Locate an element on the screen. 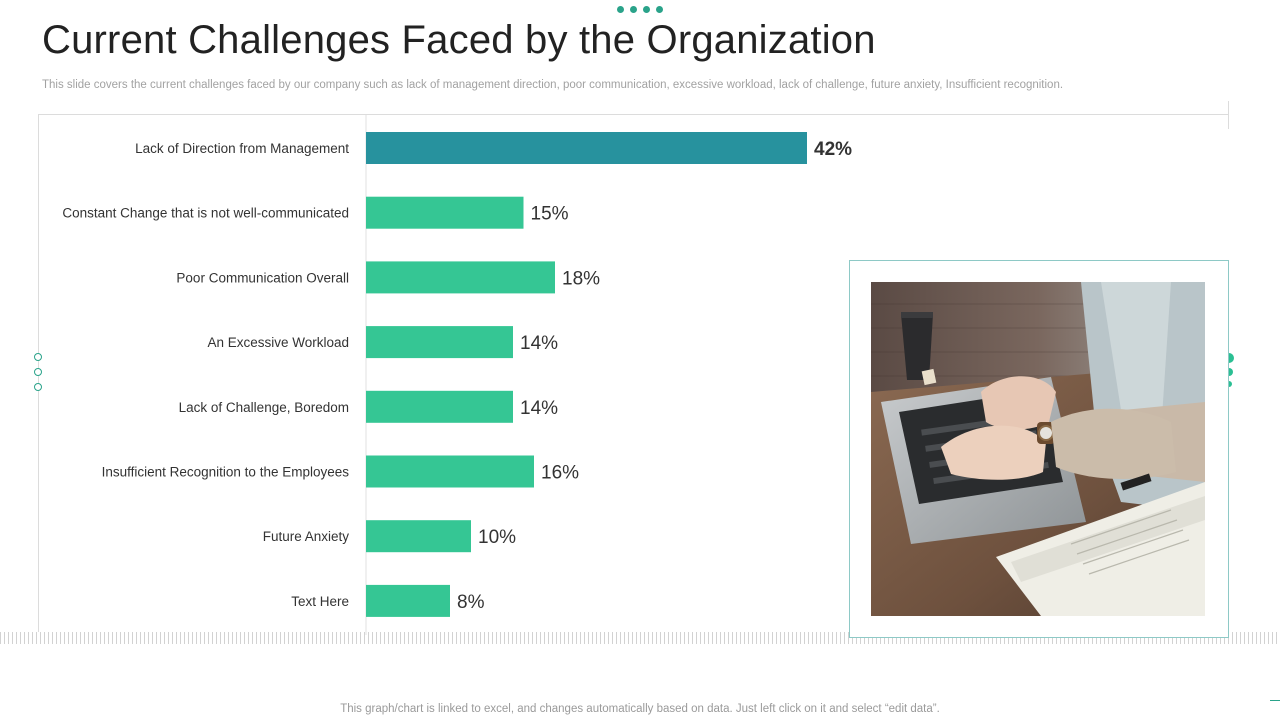 The height and width of the screenshot is (720, 1280). chart-frame-top-line is located at coordinates (633, 114).